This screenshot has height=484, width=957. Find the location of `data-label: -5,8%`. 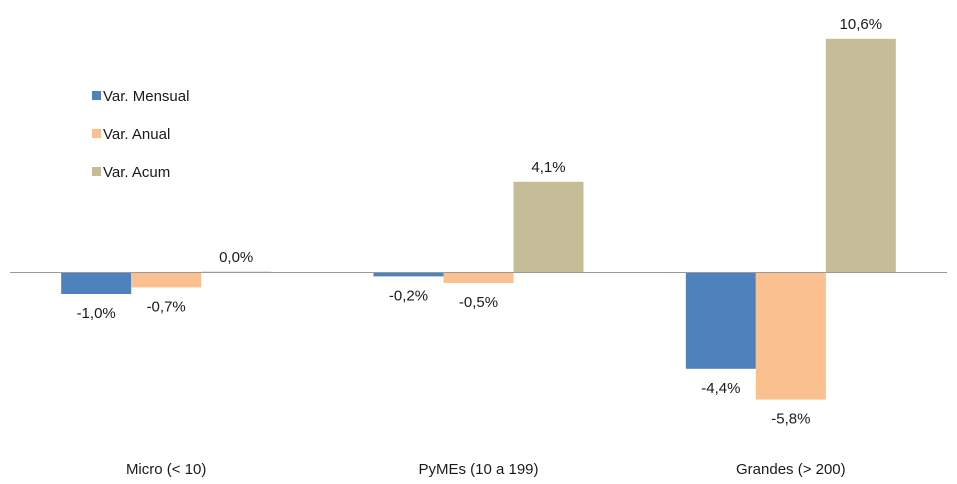

data-label: -5,8% is located at coordinates (790, 419).